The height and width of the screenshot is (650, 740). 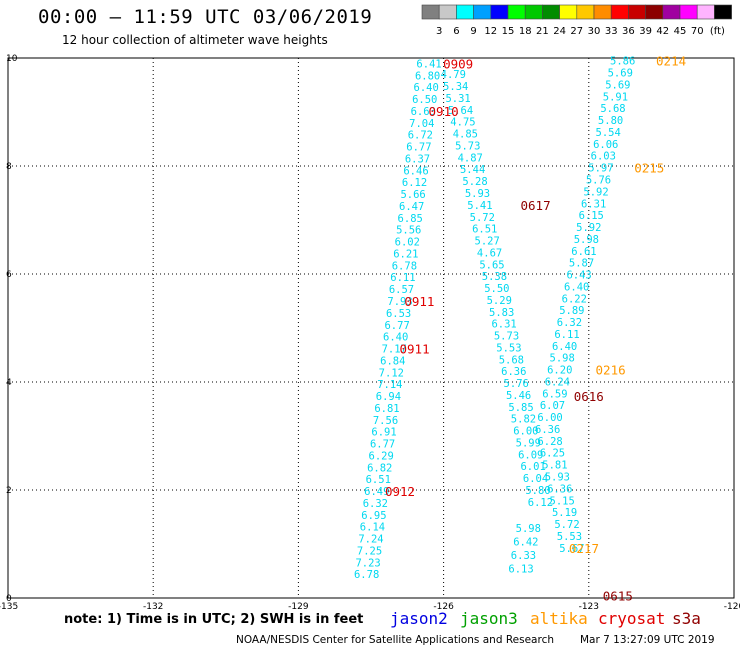 I want to click on wave-height-value: 5.34, so click(x=455, y=87).